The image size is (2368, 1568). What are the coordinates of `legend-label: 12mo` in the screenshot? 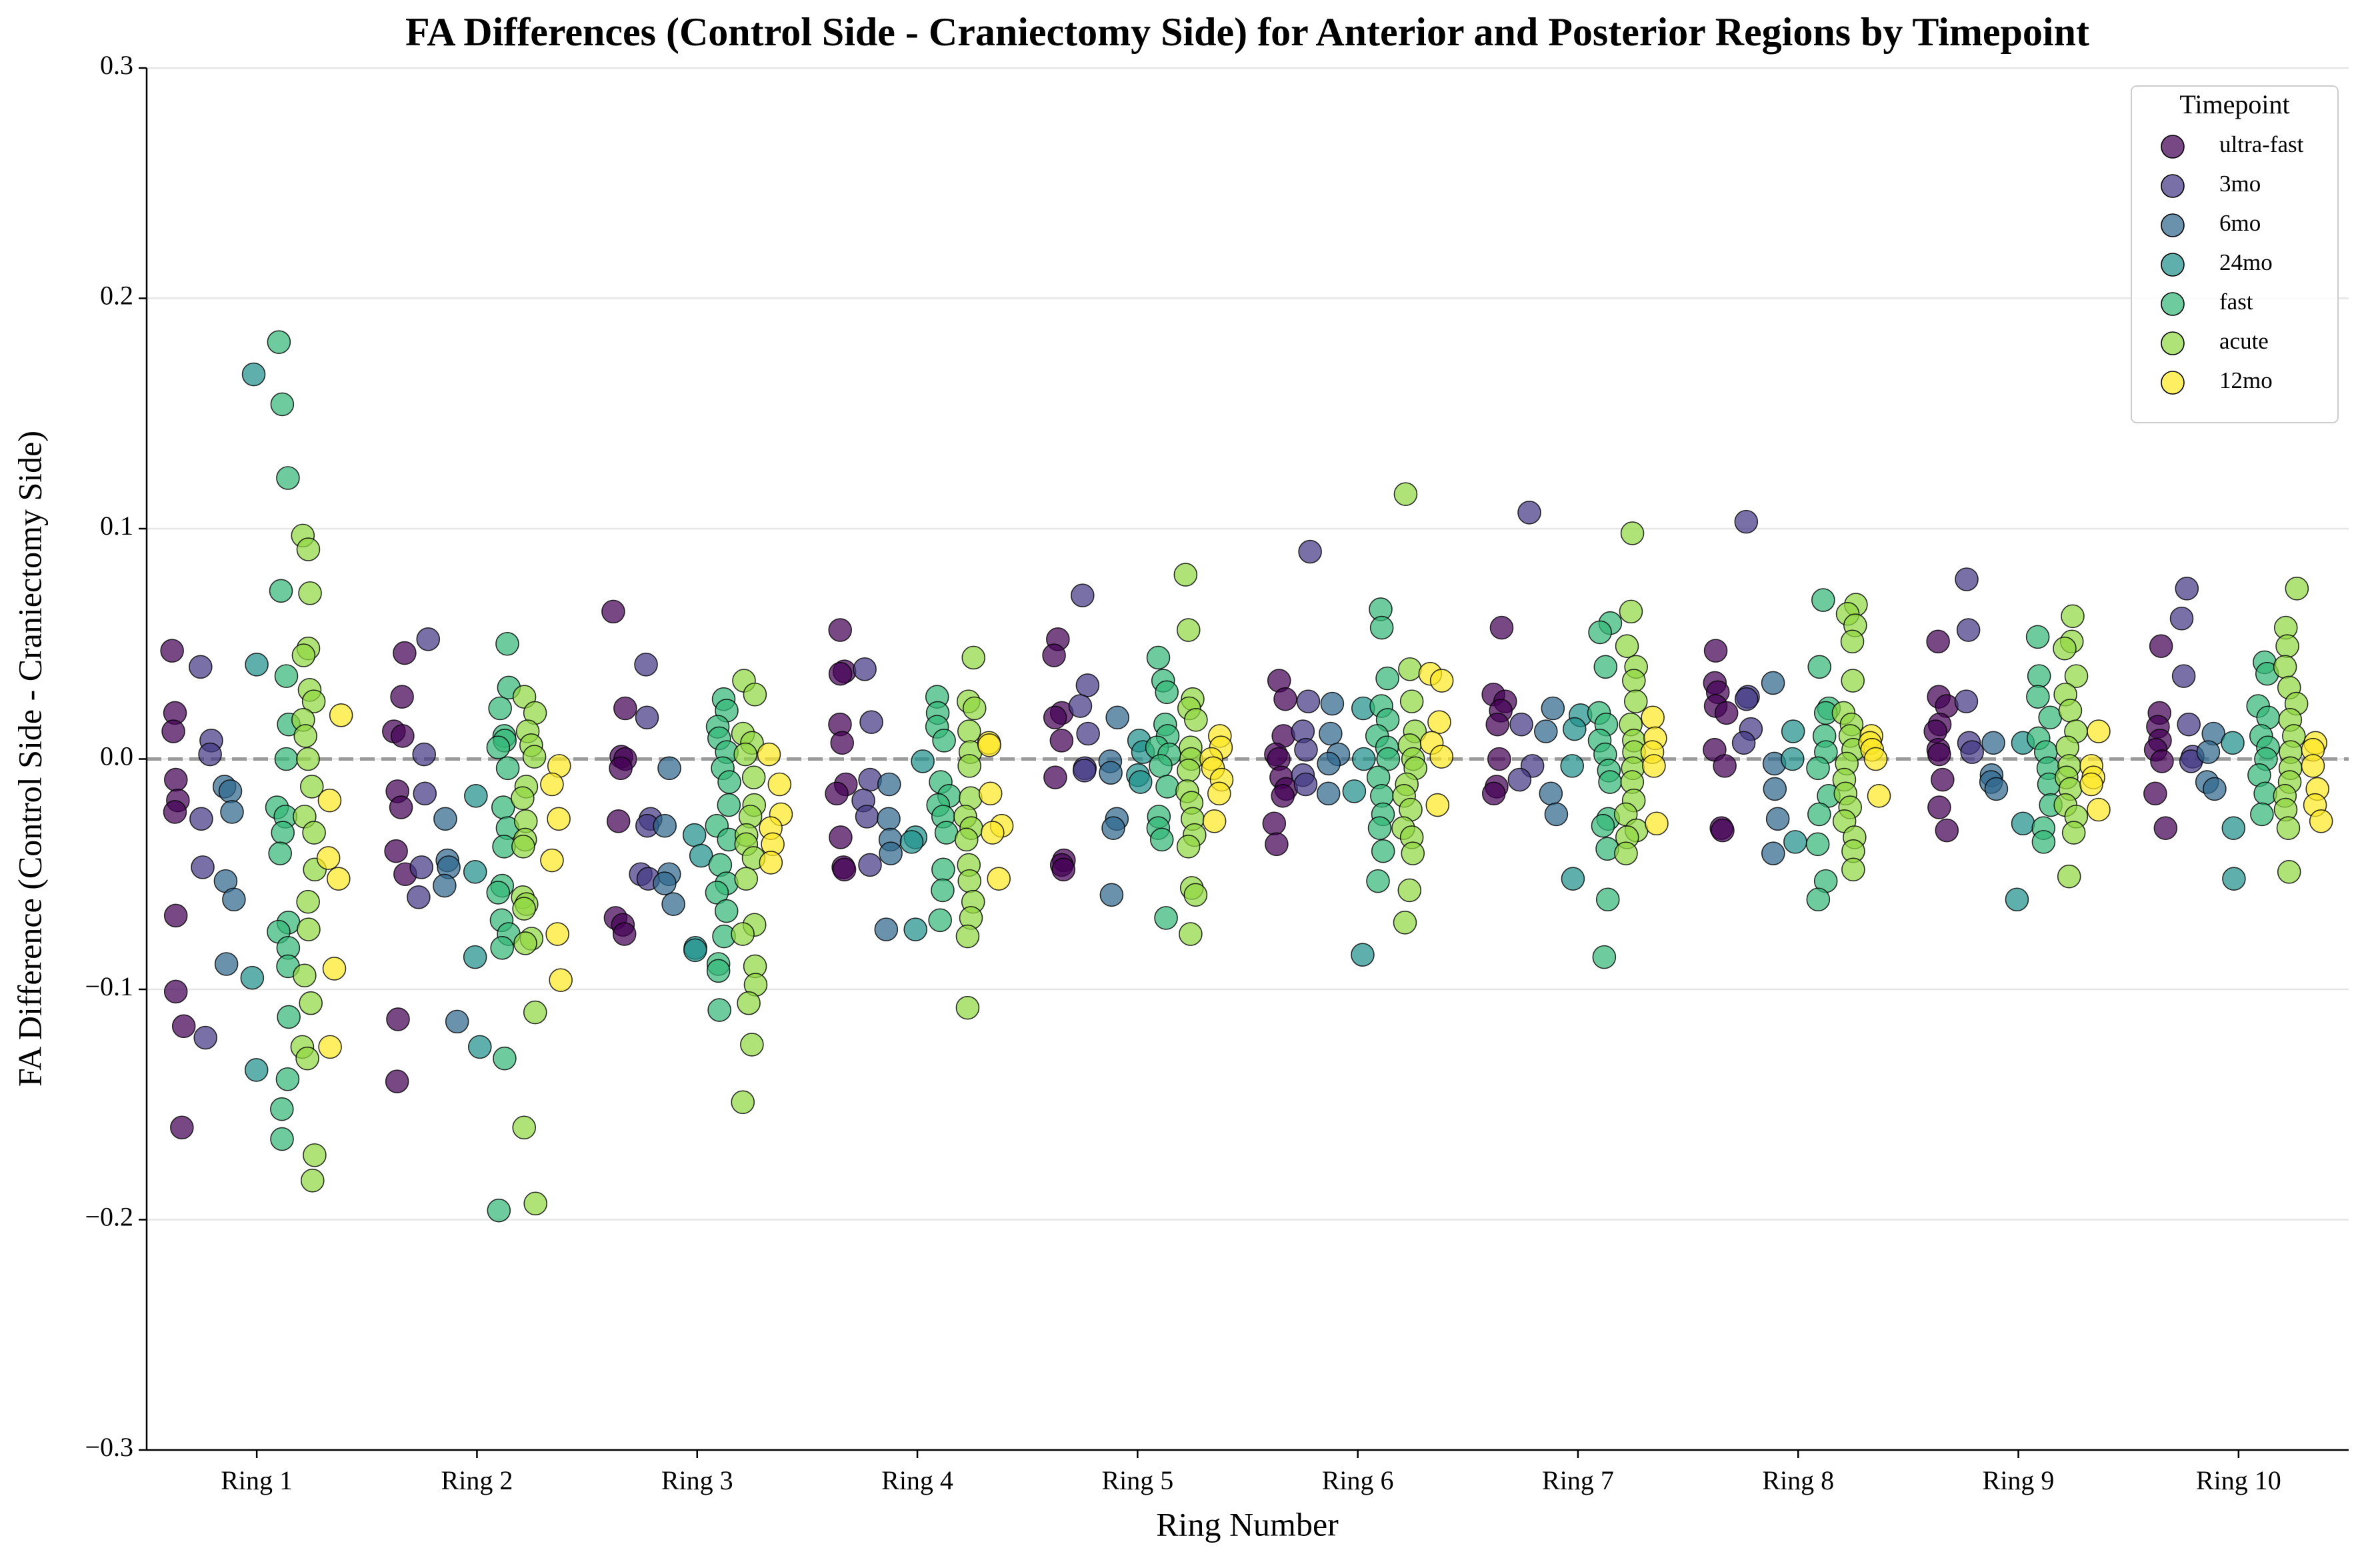 It's located at (2246, 380).